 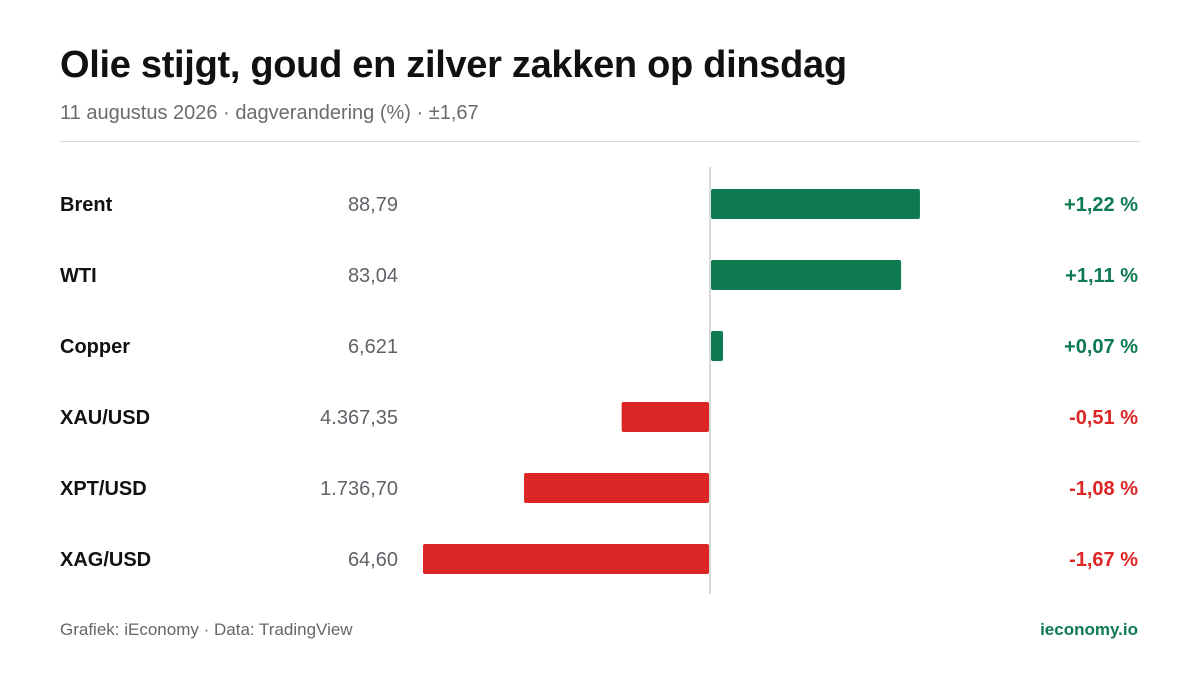 I want to click on row-price-label: 1.736,70, so click(x=359, y=489).